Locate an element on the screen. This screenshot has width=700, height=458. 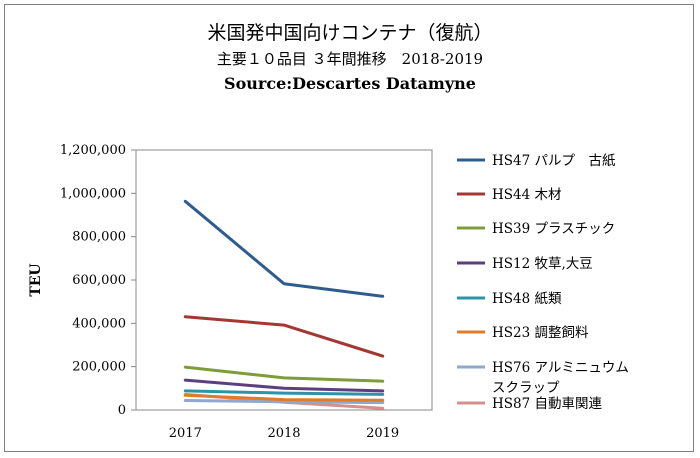
legend-label: HS76 アルミニュウム is located at coordinates (560, 368).